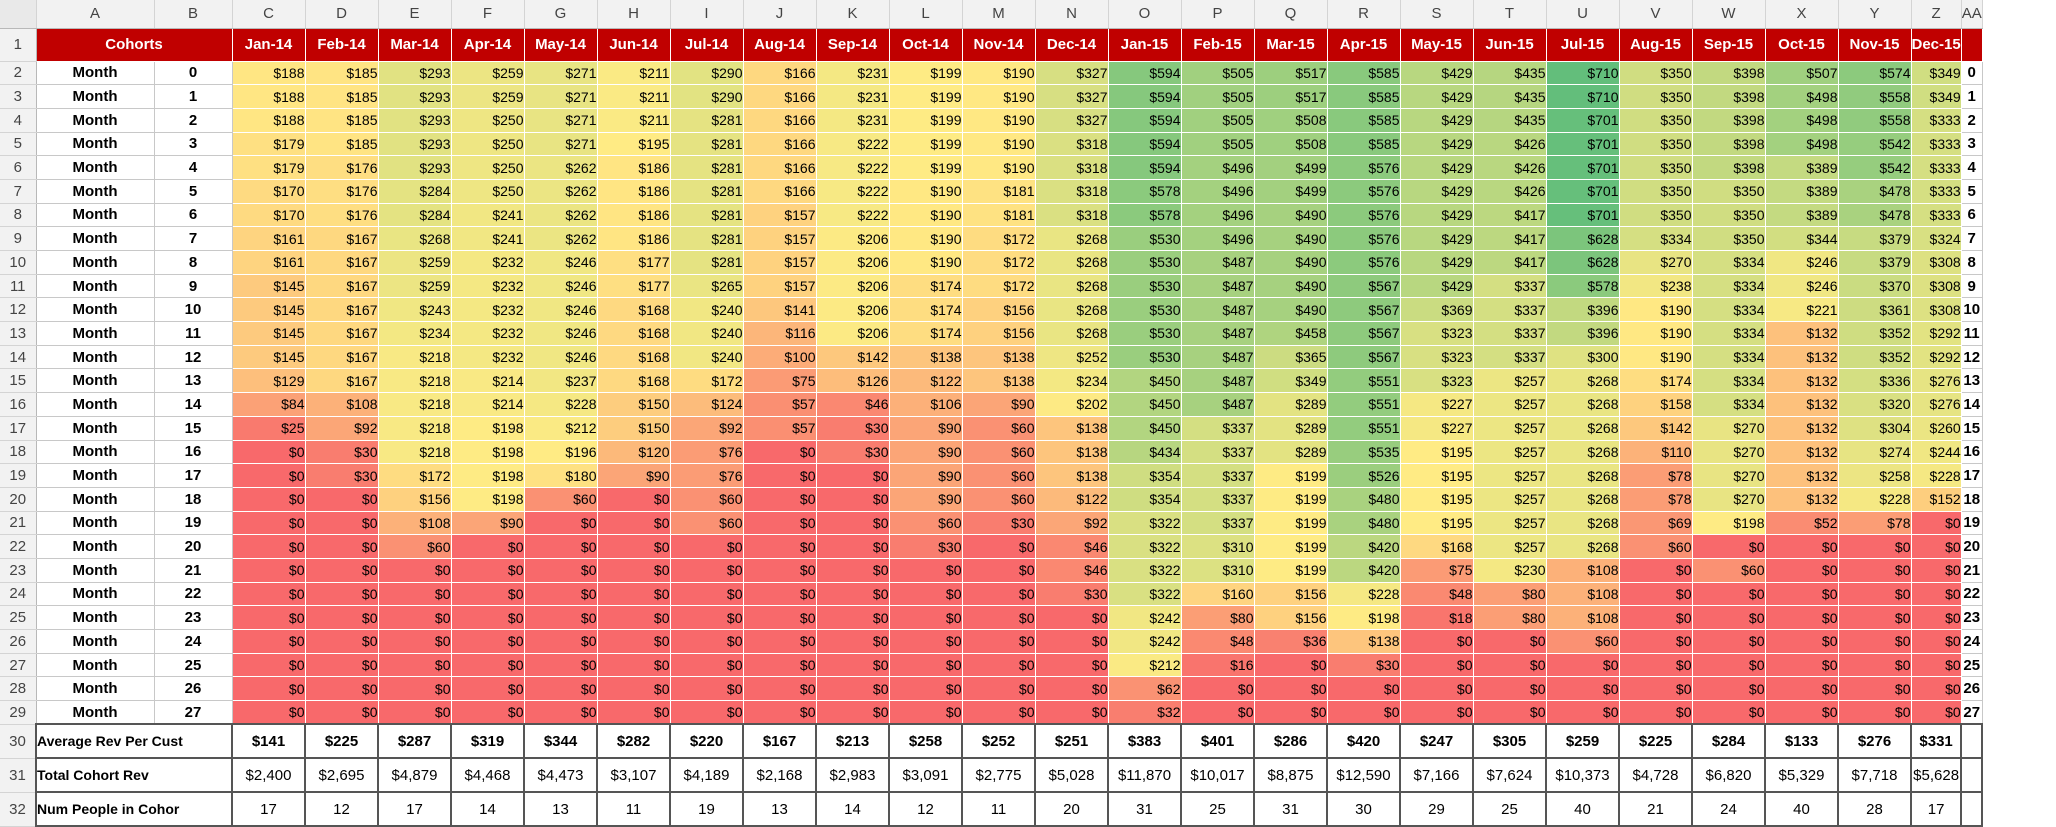 Image resolution: width=2056 pixels, height=827 pixels. What do you see at coordinates (1072, 14) in the screenshot?
I see `column-header: N` at bounding box center [1072, 14].